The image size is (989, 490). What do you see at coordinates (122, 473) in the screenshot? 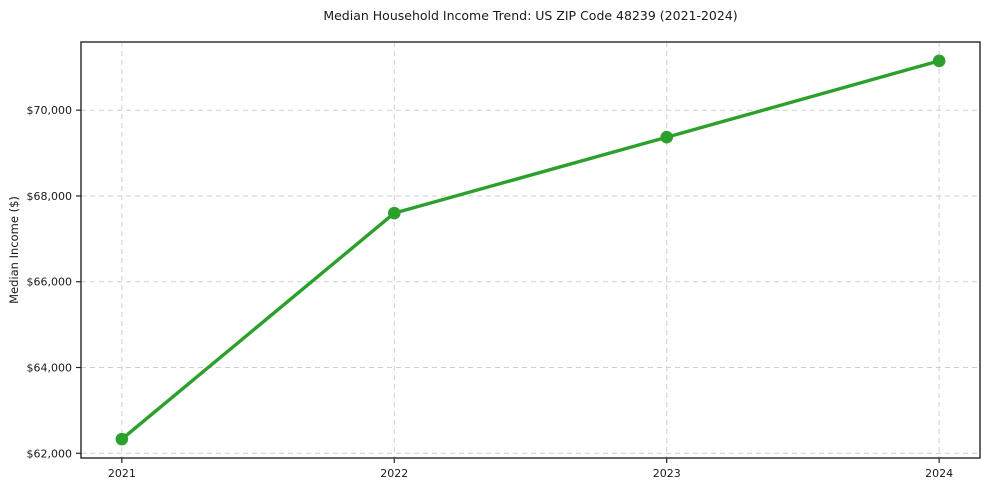
I see `x-tick-label: 2021` at bounding box center [122, 473].